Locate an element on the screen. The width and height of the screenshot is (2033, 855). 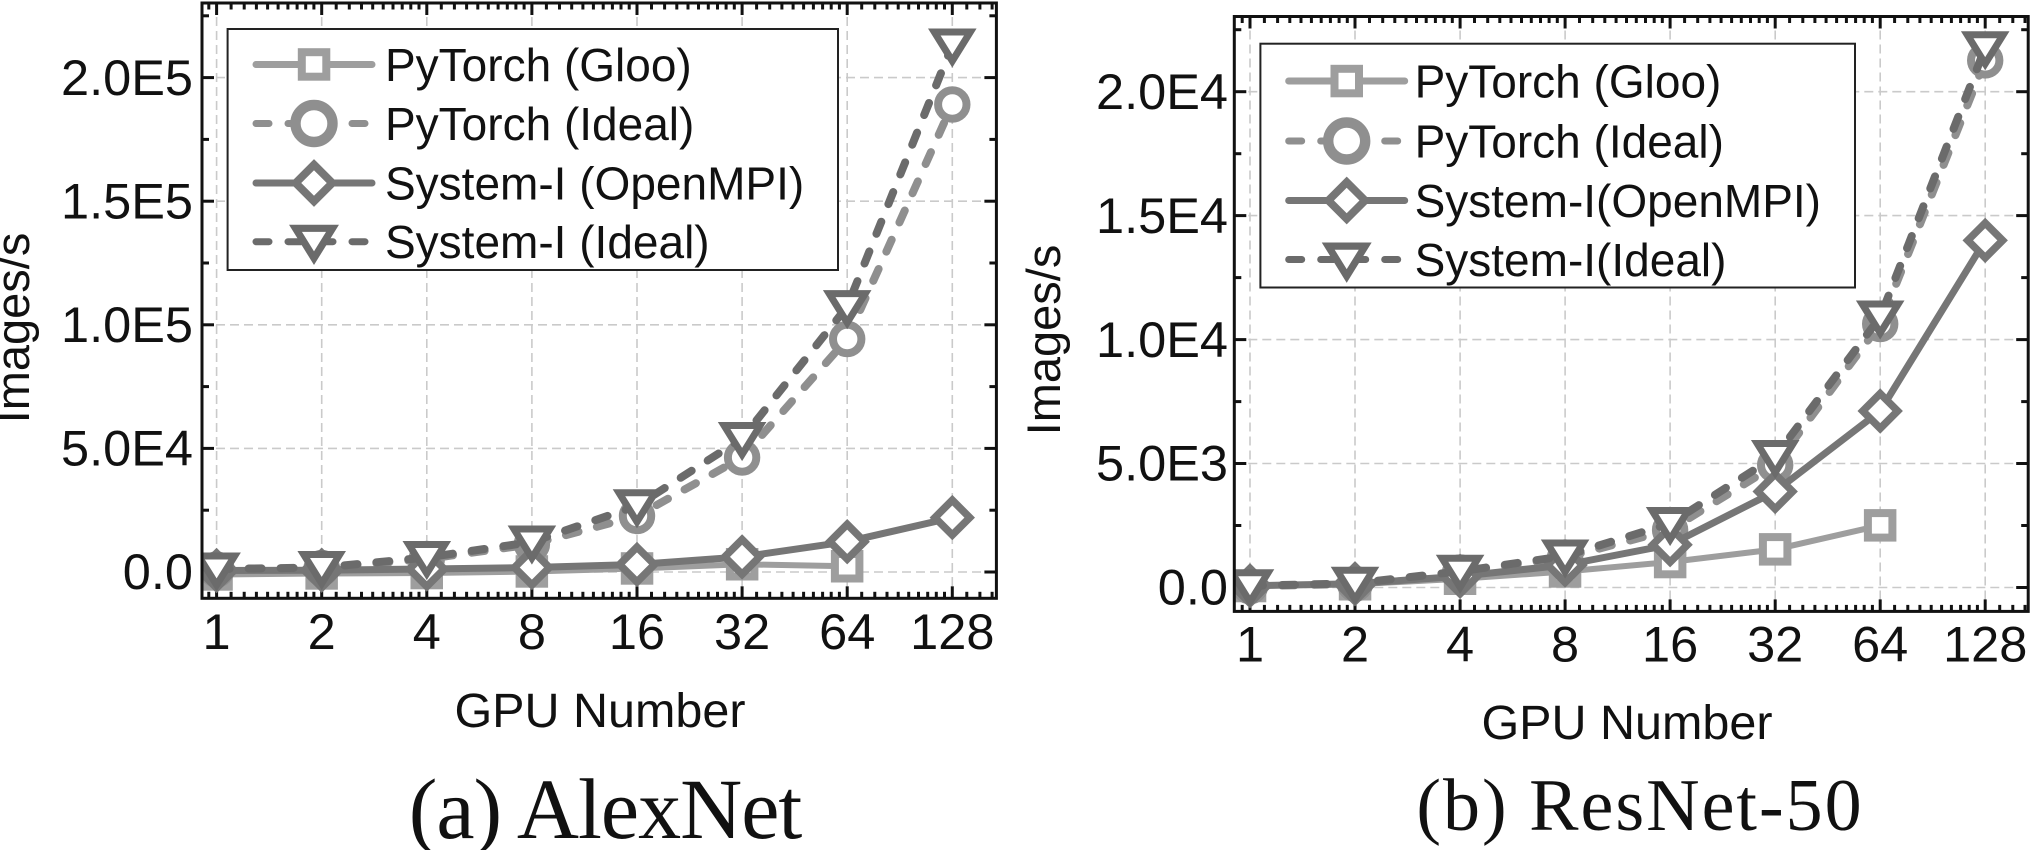
svg-text: 1.5E5 is located at coordinates (127, 200).